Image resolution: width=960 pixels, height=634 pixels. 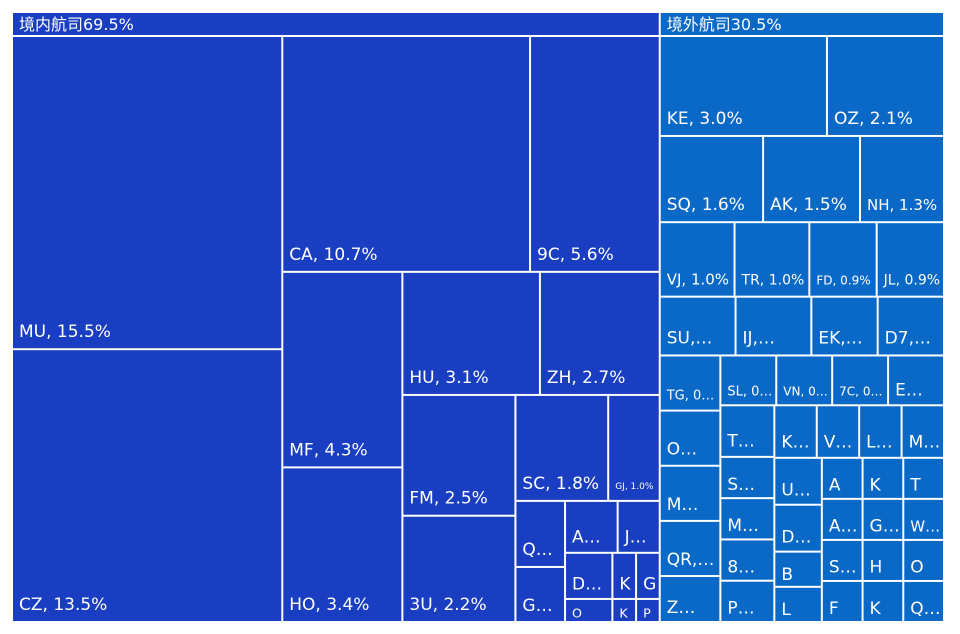 I want to click on tile-label: P, so click(x=647, y=612).